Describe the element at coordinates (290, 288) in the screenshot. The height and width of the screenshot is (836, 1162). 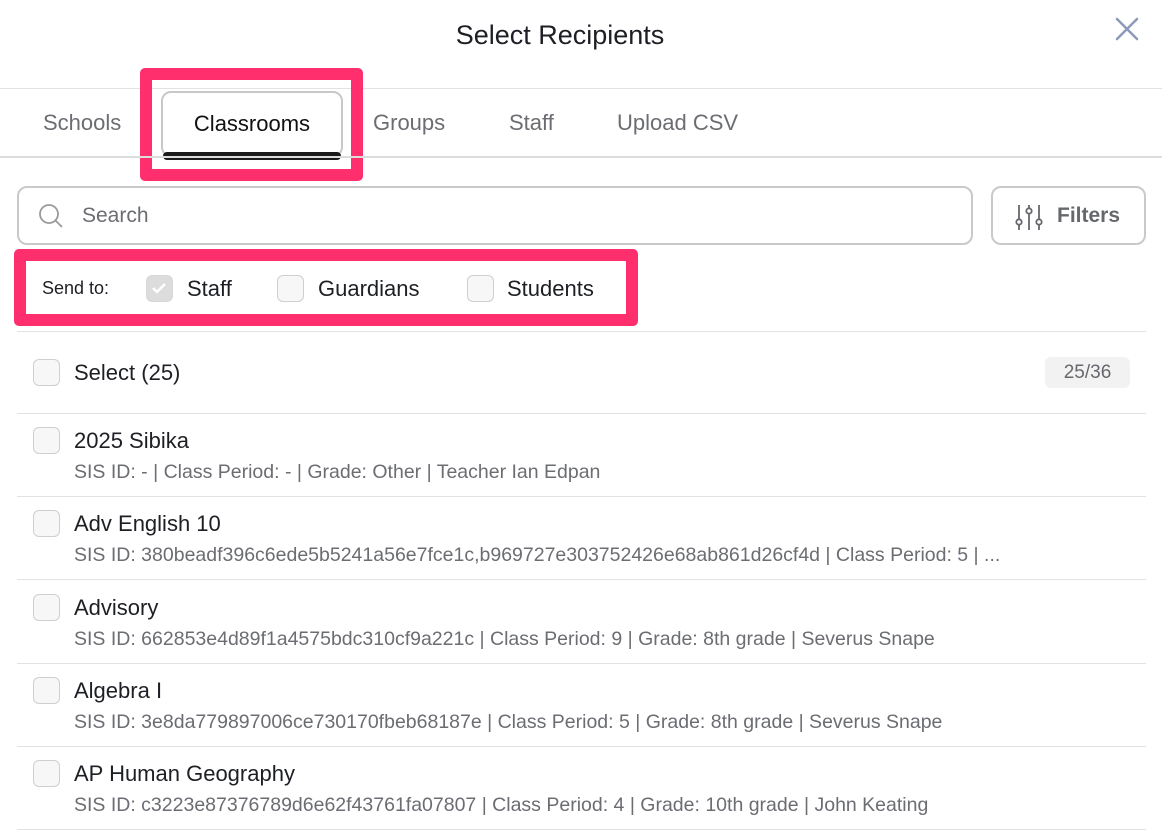
I see `guardians-checkbox` at that location.